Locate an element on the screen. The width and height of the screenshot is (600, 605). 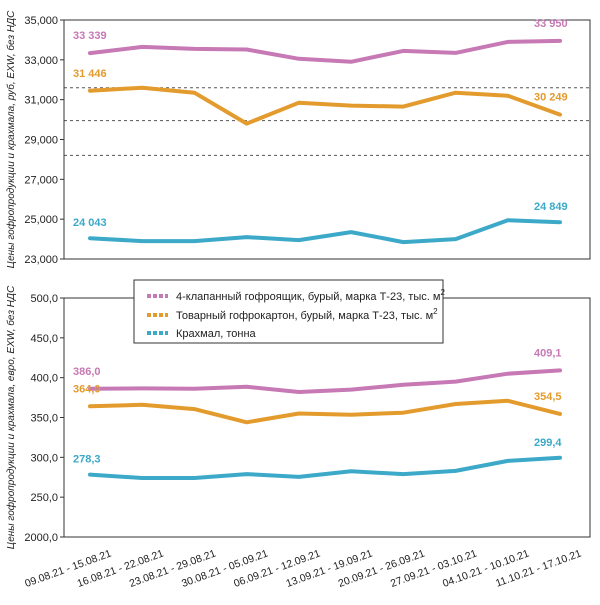
y-tick-label: 450,0 is located at coordinates (44, 339).